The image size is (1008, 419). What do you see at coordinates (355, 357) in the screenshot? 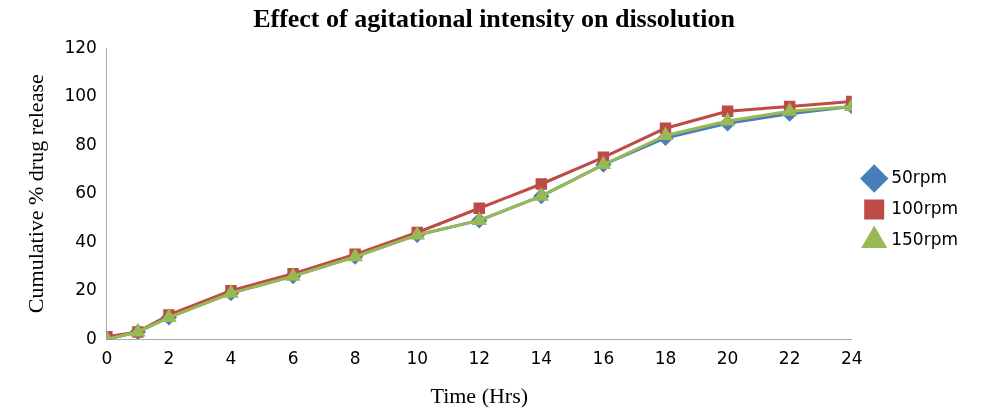
I see `x-tick-label: 8` at bounding box center [355, 357].